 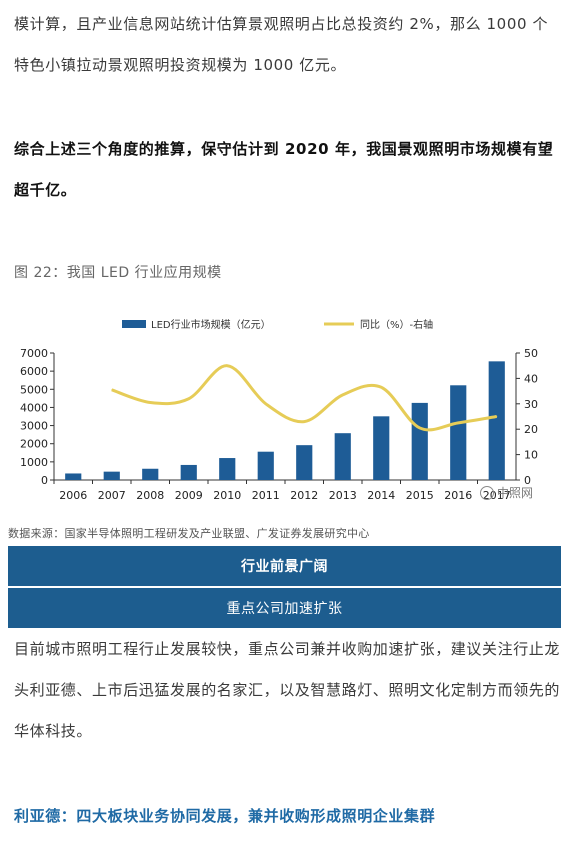 I want to click on bar-2017, so click(x=496, y=420).